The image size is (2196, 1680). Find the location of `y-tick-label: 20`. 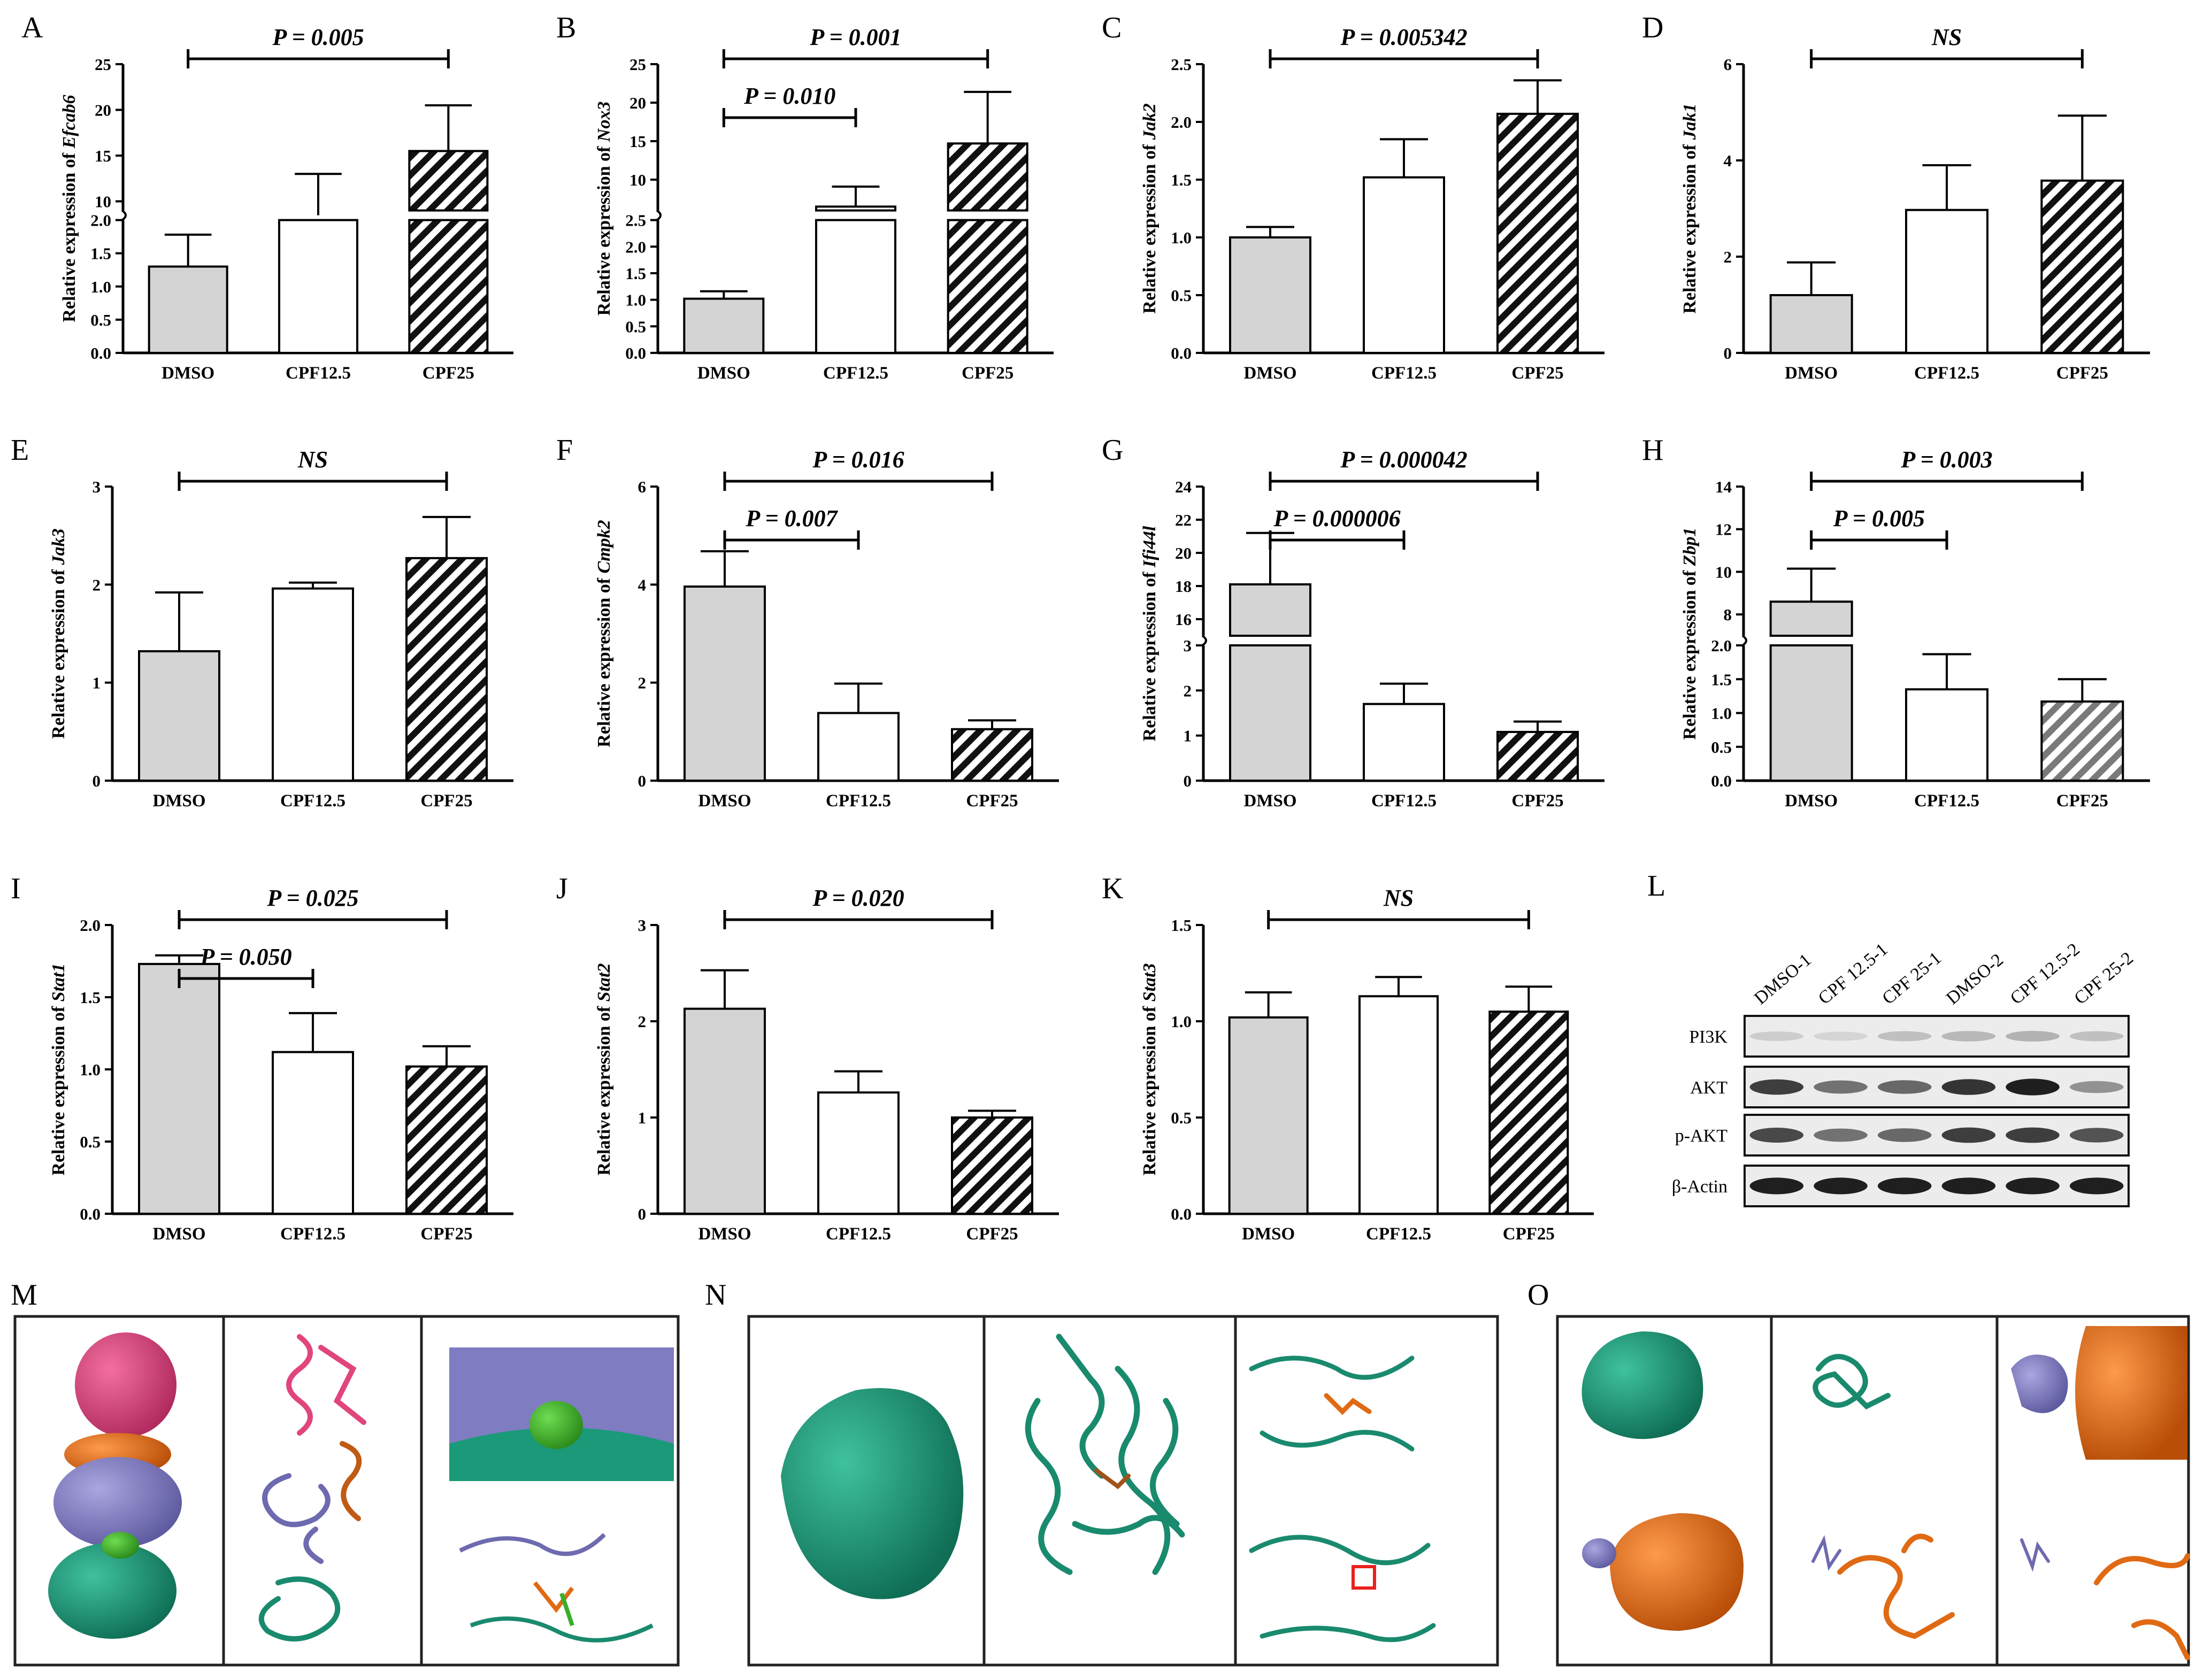

y-tick-label: 20 is located at coordinates (1183, 553).